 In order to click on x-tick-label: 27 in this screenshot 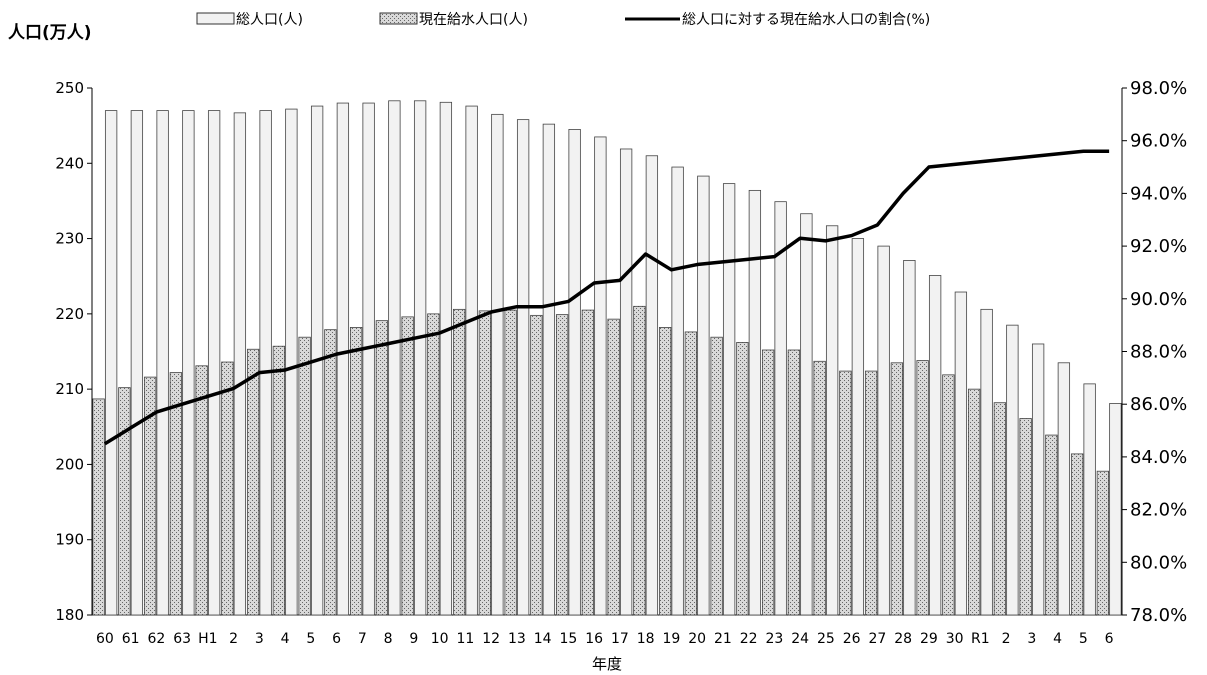, I will do `click(877, 639)`.